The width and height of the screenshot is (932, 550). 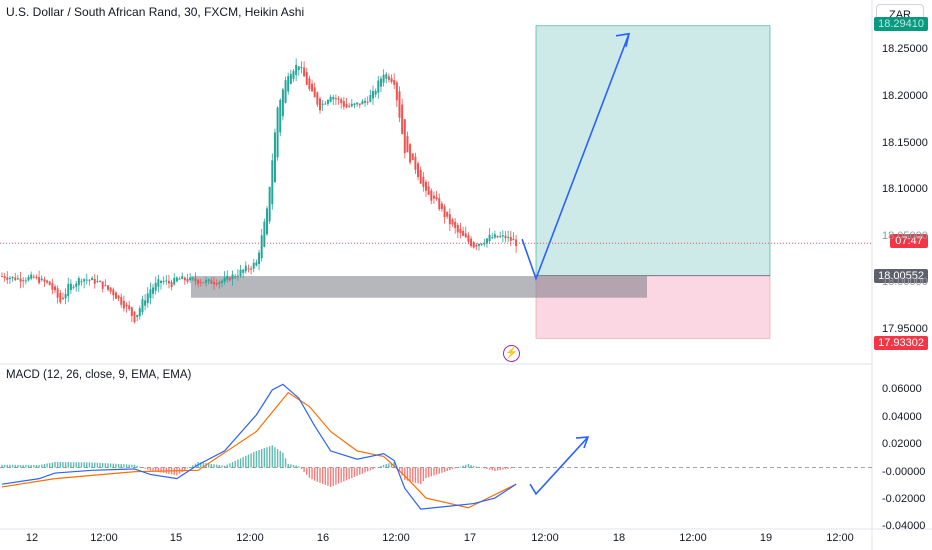 What do you see at coordinates (619, 538) in the screenshot?
I see `time-tick: 18` at bounding box center [619, 538].